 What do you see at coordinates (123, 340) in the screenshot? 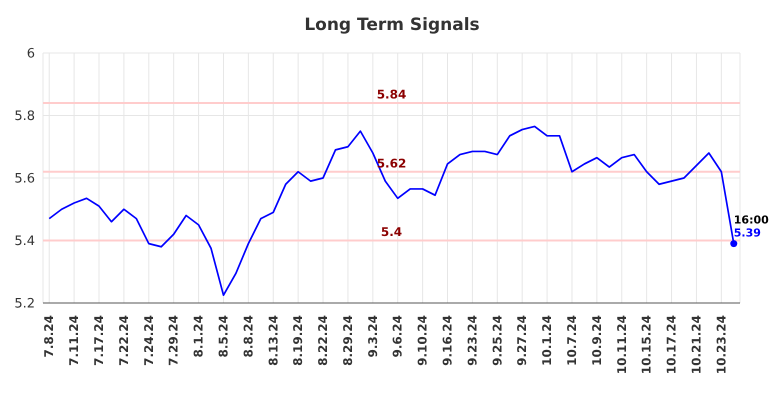
I see `x-tick-label: 7.22.24` at bounding box center [123, 340].